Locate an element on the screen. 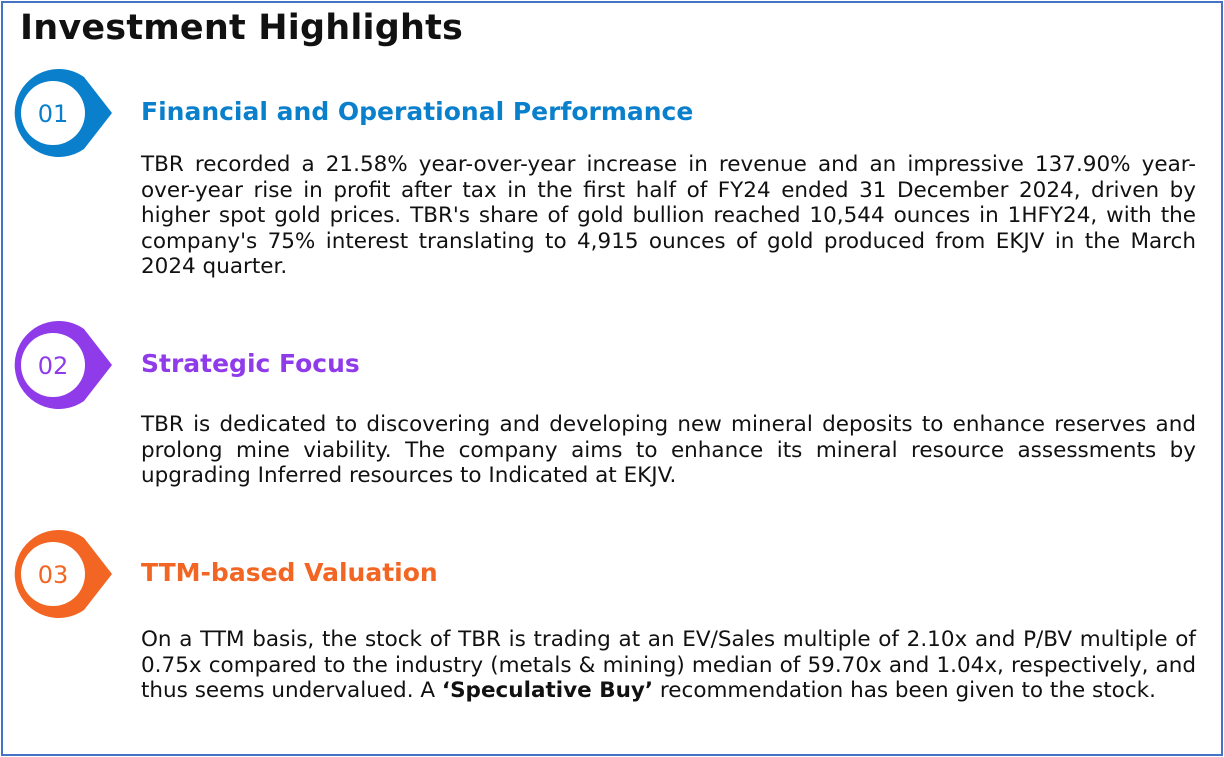 This screenshot has width=1224, height=757. svg-text: 03 is located at coordinates (53, 575).